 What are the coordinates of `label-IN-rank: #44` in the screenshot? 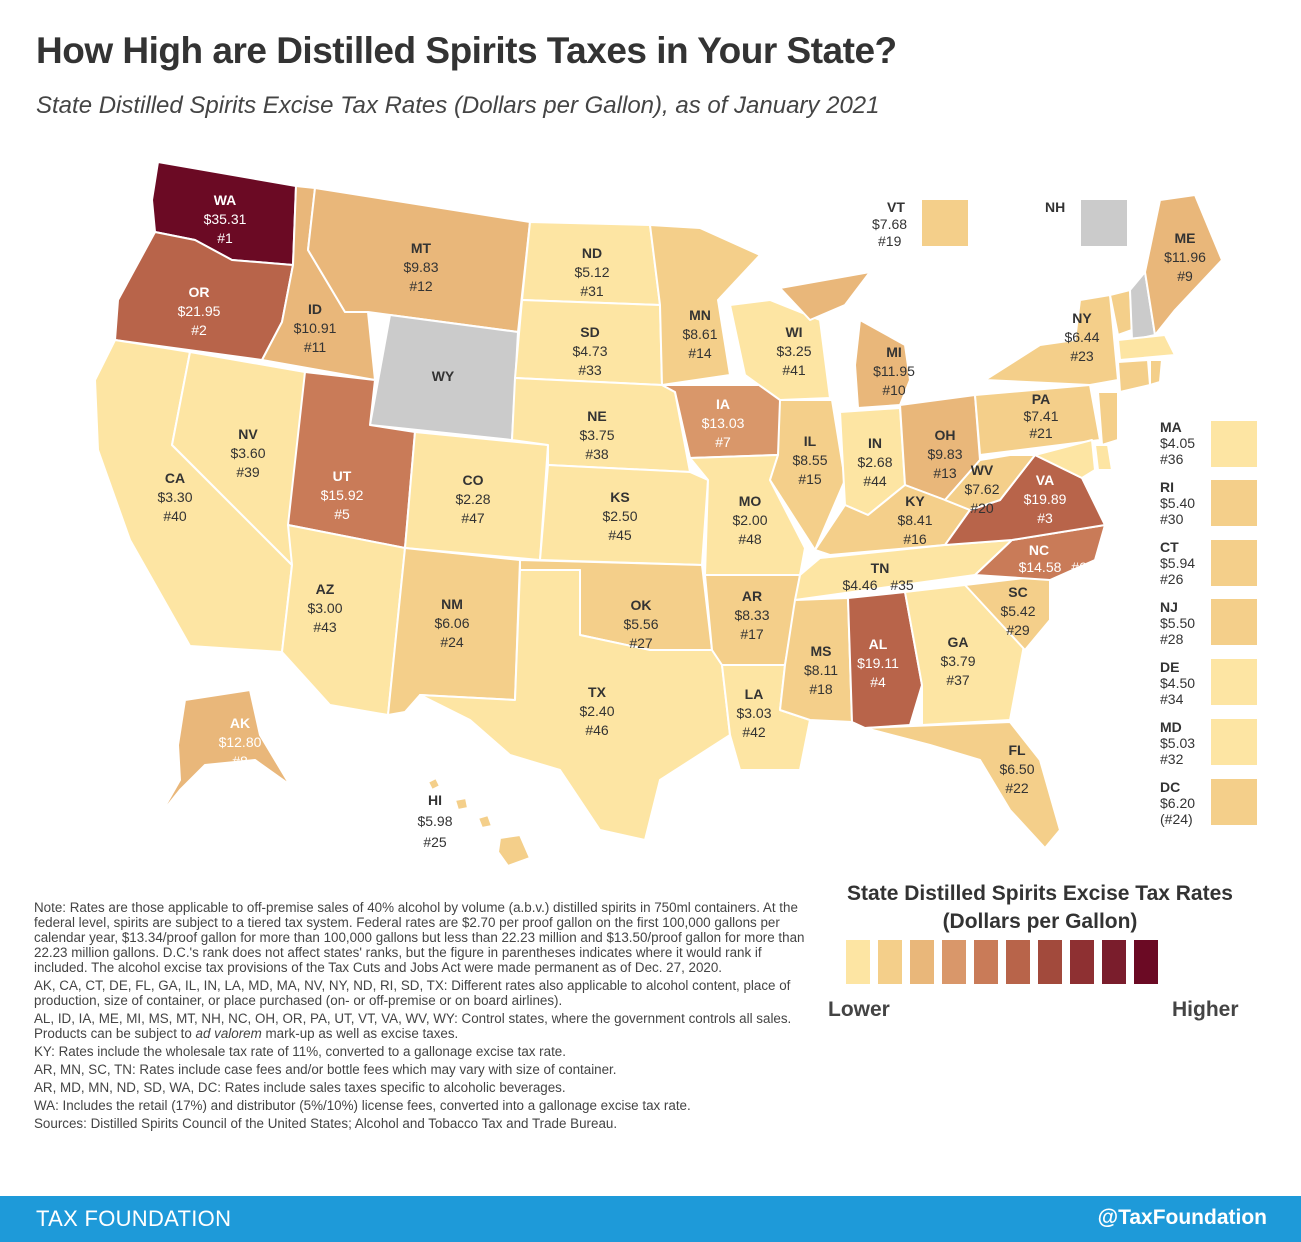 It's located at (875, 481).